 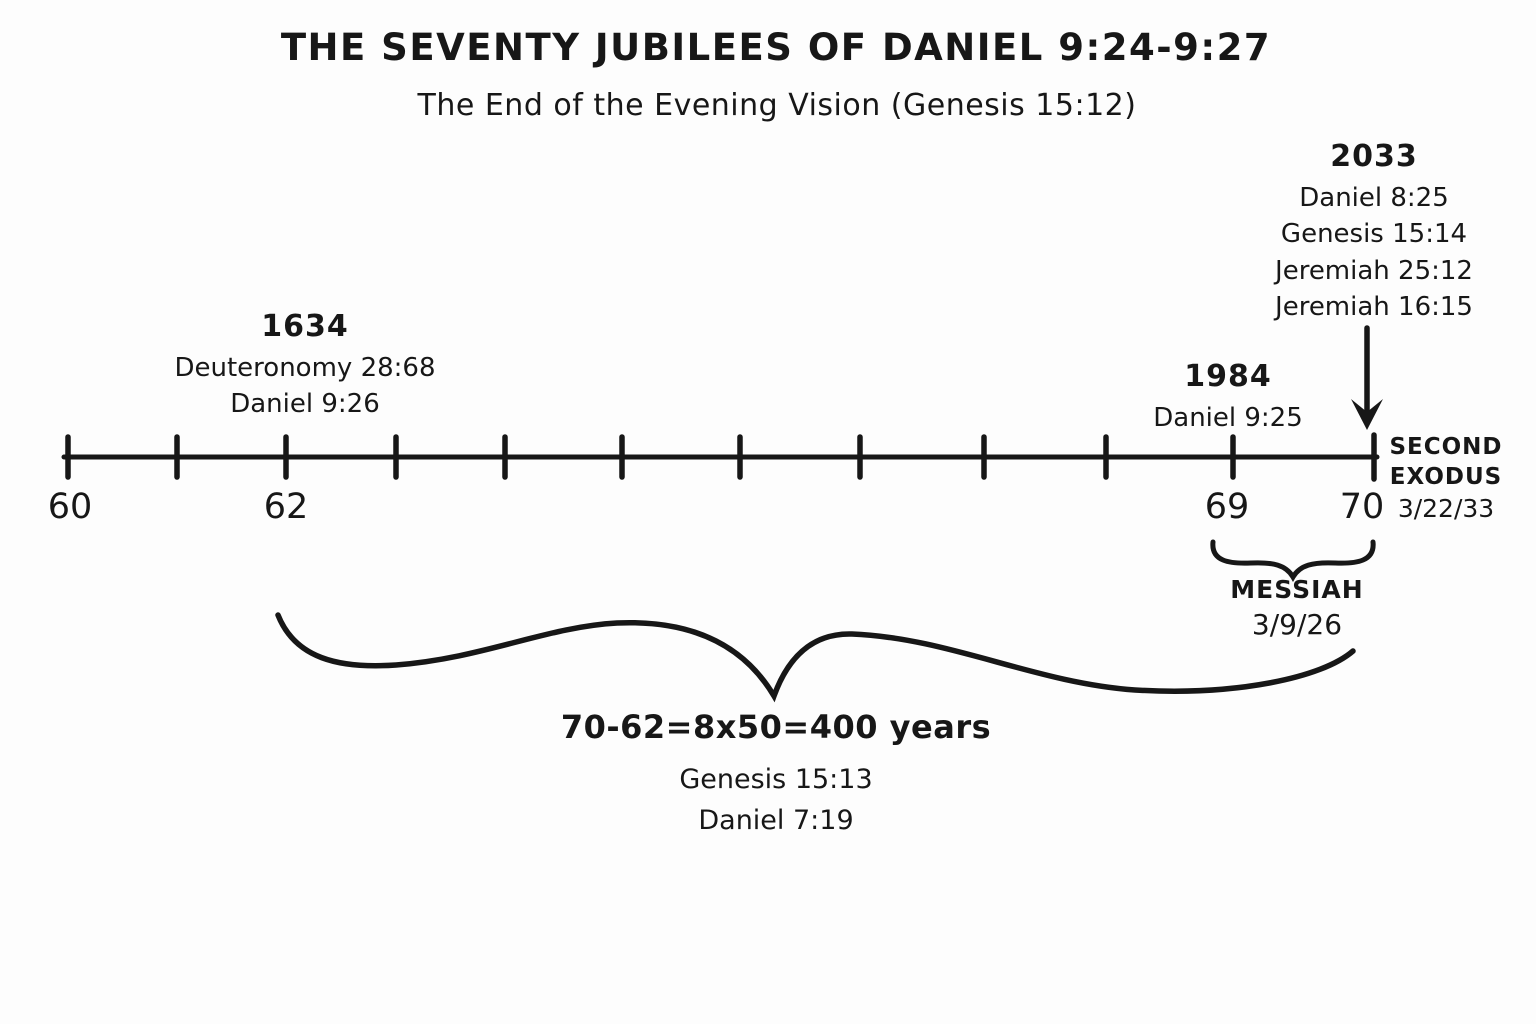 I want to click on year-label-1634: 1634, so click(x=305, y=326).